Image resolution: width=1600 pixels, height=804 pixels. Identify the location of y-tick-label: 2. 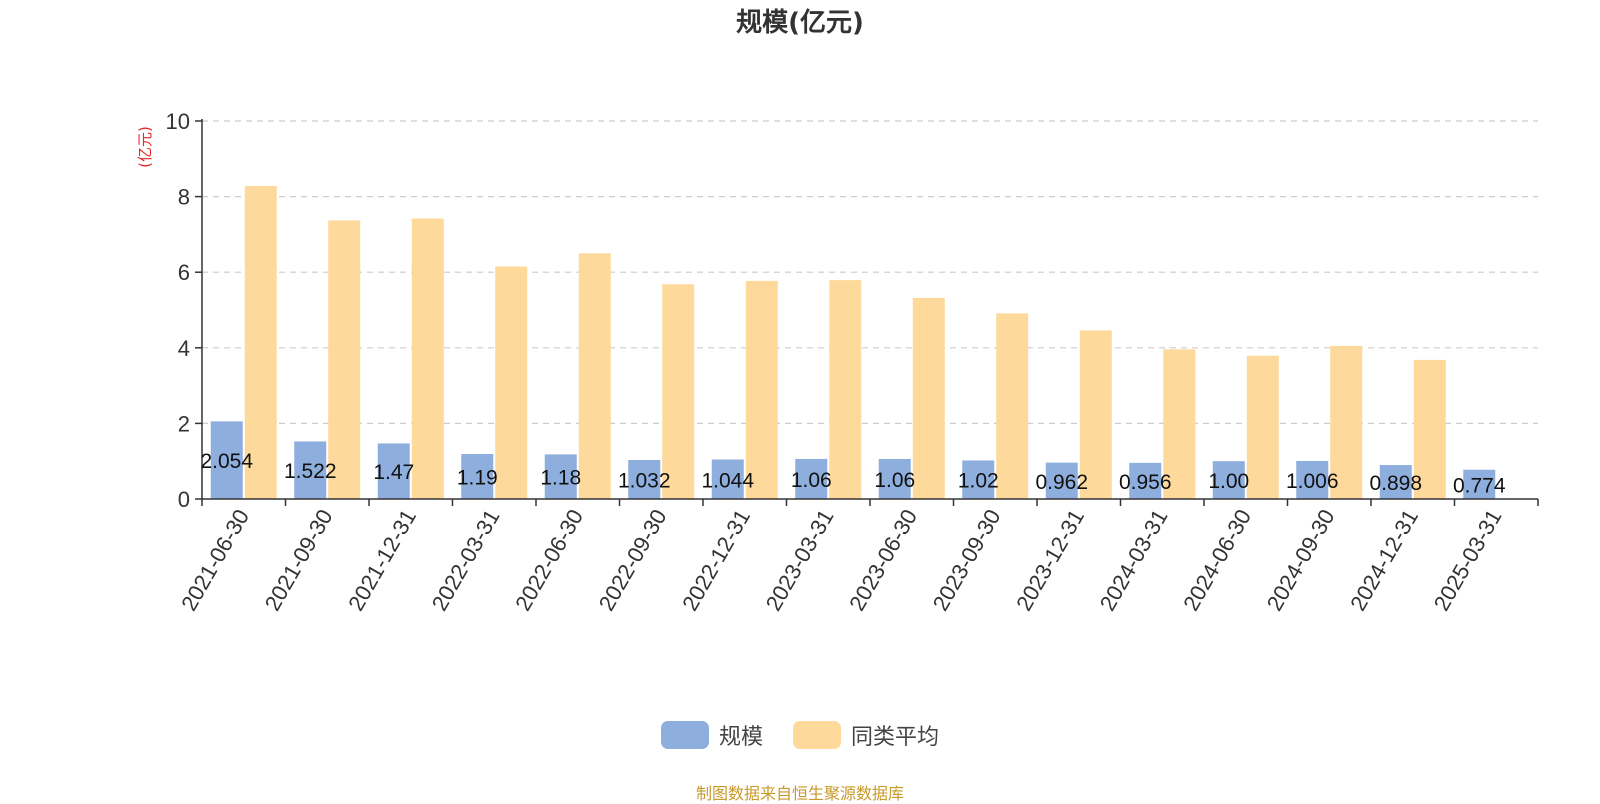
(184, 423).